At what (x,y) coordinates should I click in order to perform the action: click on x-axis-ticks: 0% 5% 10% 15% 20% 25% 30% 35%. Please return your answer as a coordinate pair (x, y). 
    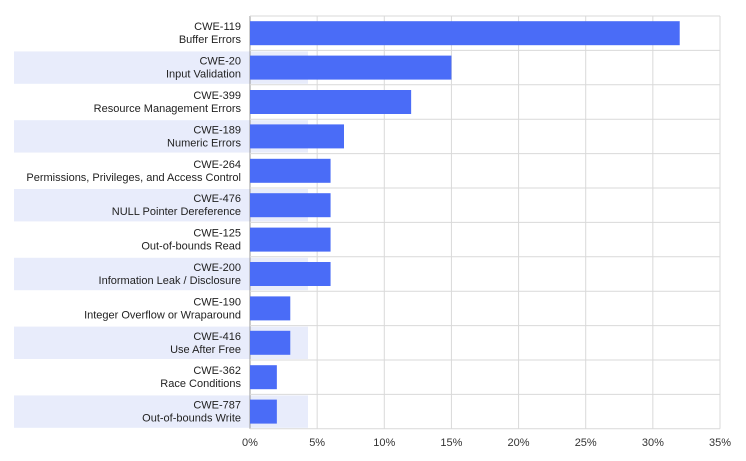
    Looking at the image, I should click on (486, 443).